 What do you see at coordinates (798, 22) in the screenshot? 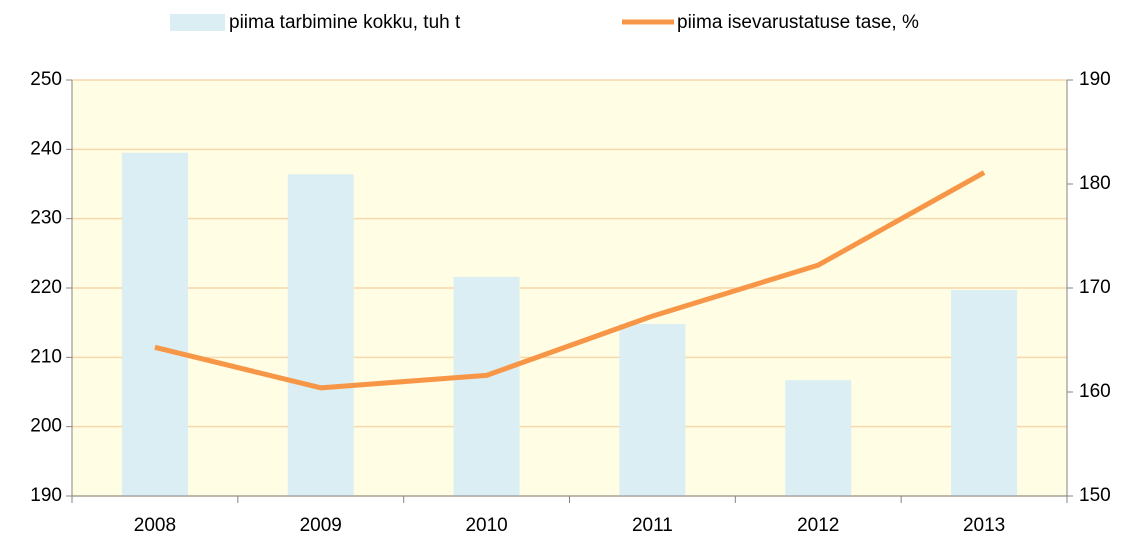
I see `legend-label: piima isevarustatuse tase, %` at bounding box center [798, 22].